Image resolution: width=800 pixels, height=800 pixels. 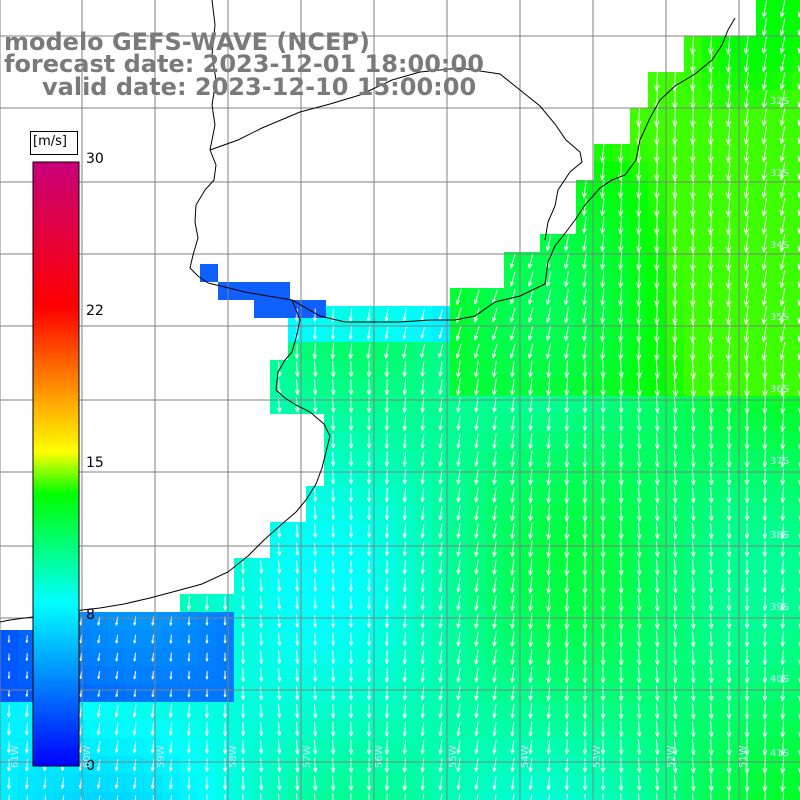 I want to click on colorbar-units: [m/s], so click(x=50, y=141).